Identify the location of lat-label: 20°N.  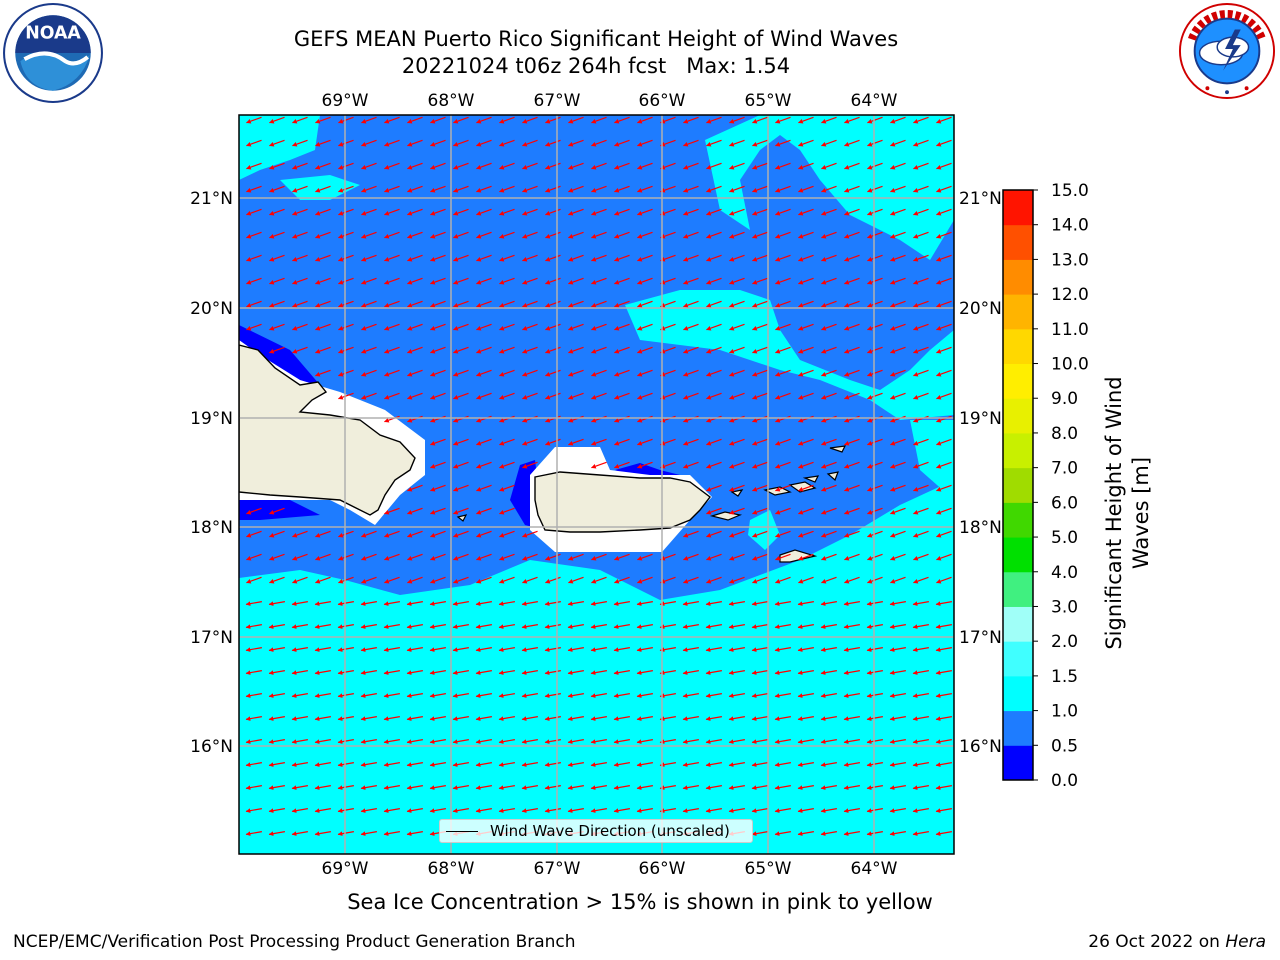
(211, 309).